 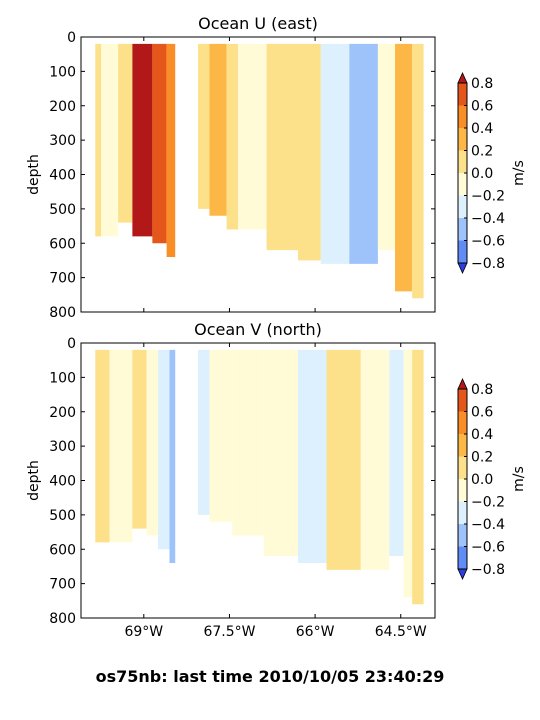 I want to click on colorbar-label: m/s, so click(x=519, y=173).